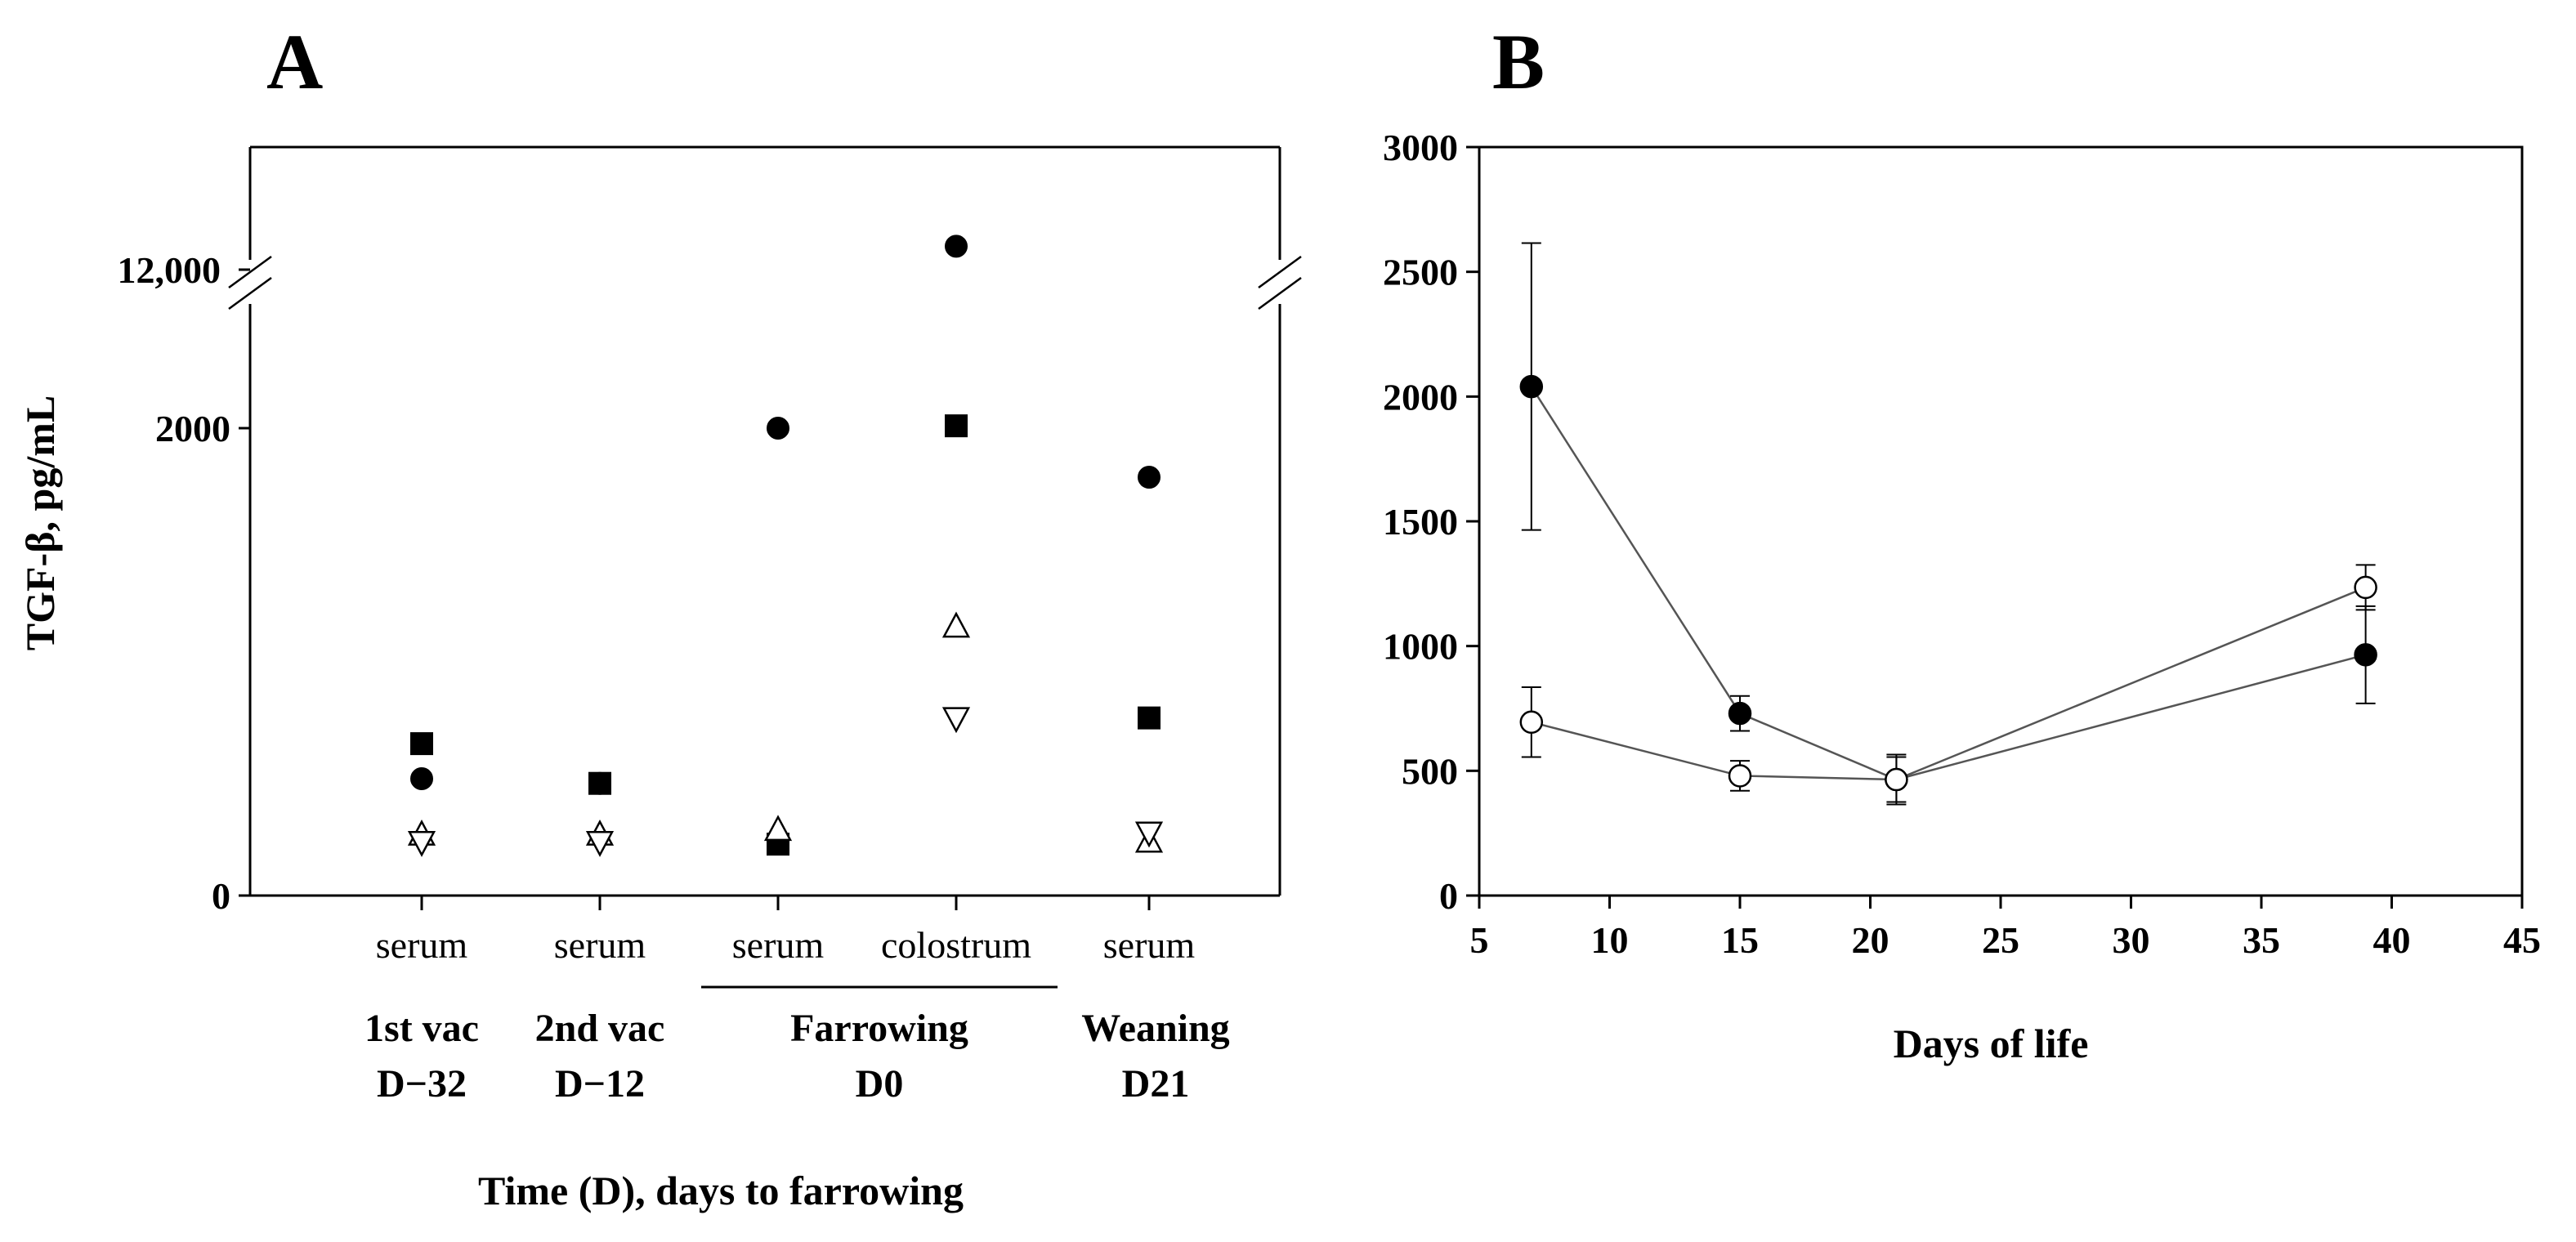 Image resolution: width=2576 pixels, height=1242 pixels. Describe the element at coordinates (600, 1028) in the screenshot. I see `panel-a-group-label: 2nd vac` at that location.